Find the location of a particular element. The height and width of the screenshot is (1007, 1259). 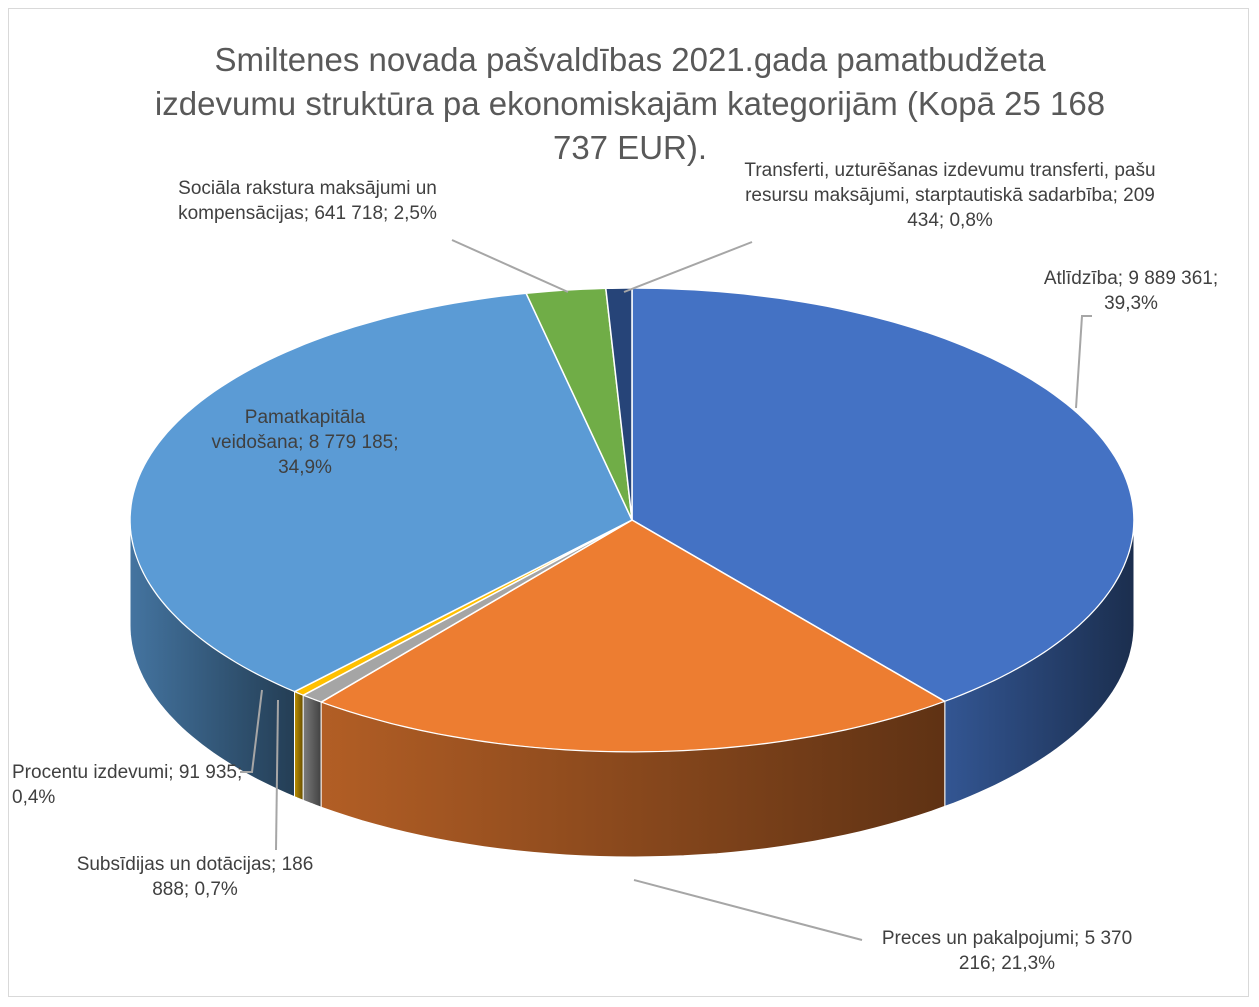

data-label: Preces un pakalpojumi; 5 370 216; 21,3% is located at coordinates (1007, 951).